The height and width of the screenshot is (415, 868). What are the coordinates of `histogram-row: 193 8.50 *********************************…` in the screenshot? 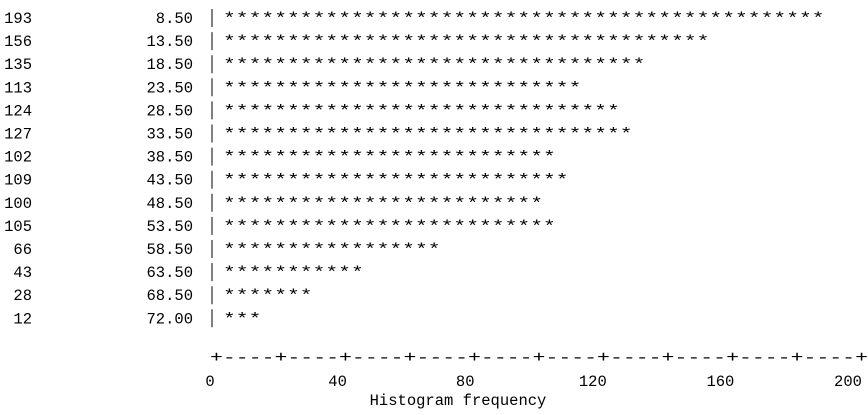 It's located at (414, 18).